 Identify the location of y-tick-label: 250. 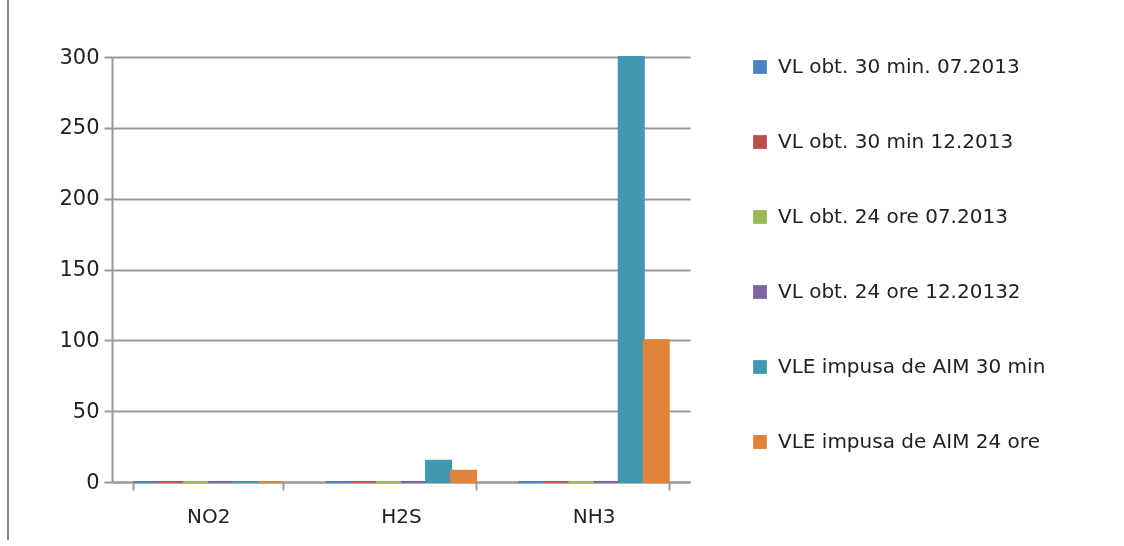
(79, 127).